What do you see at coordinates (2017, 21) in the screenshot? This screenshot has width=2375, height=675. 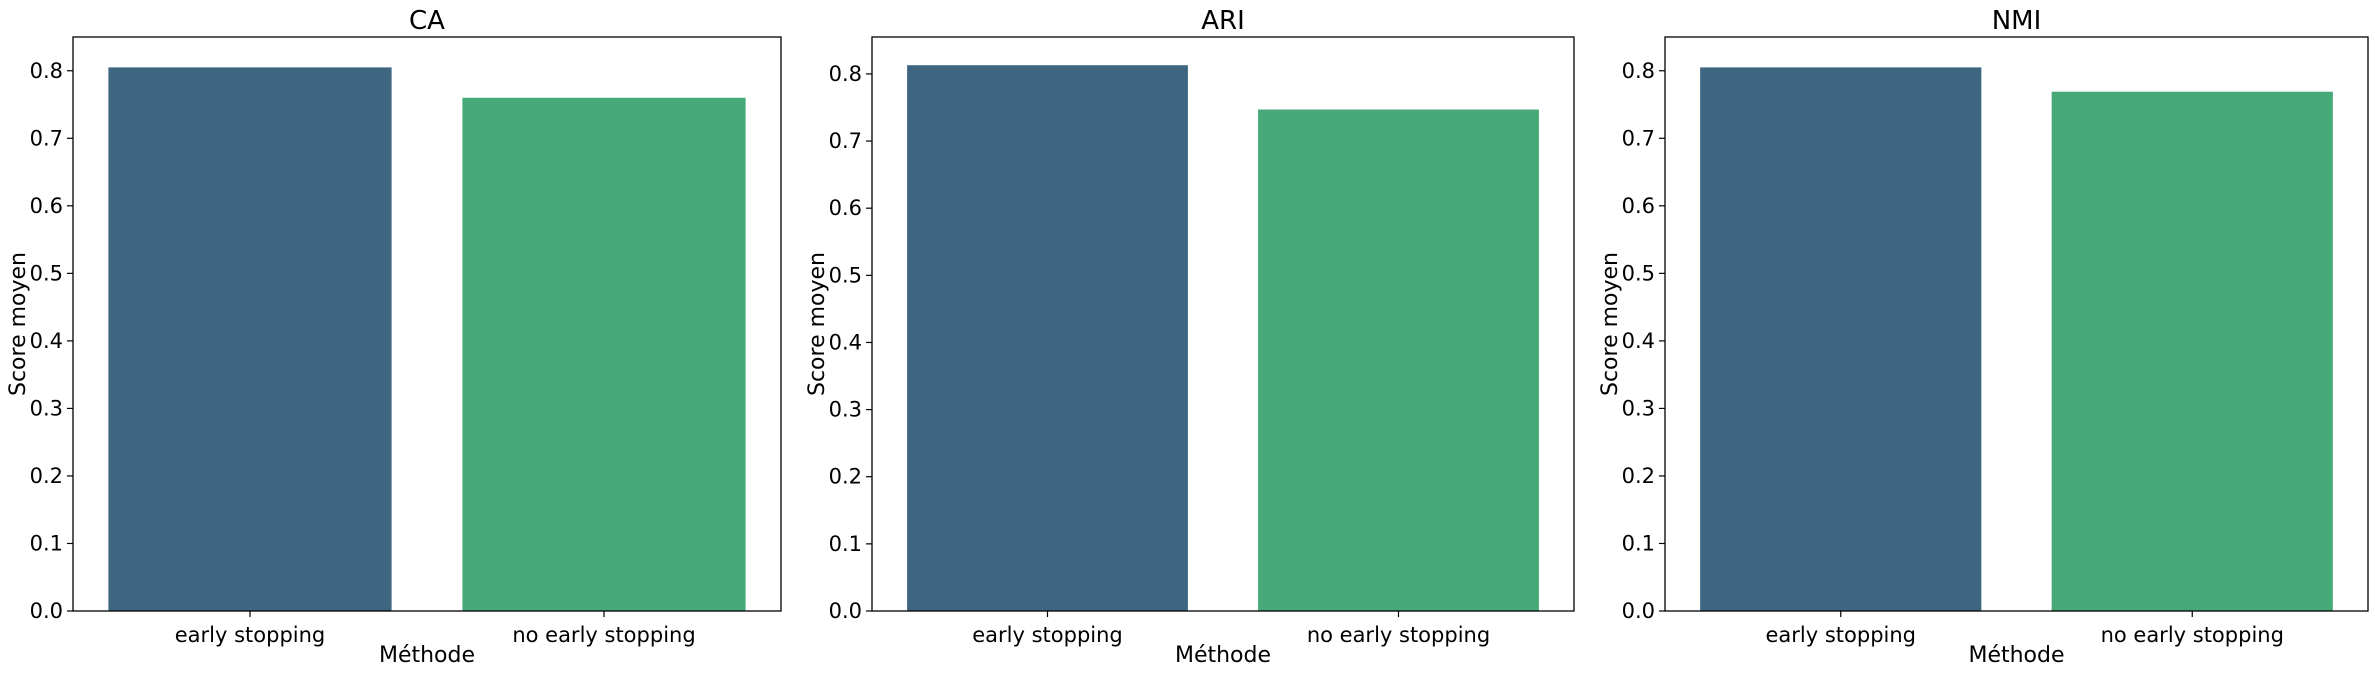 I see `chart-title: NMI` at bounding box center [2017, 21].